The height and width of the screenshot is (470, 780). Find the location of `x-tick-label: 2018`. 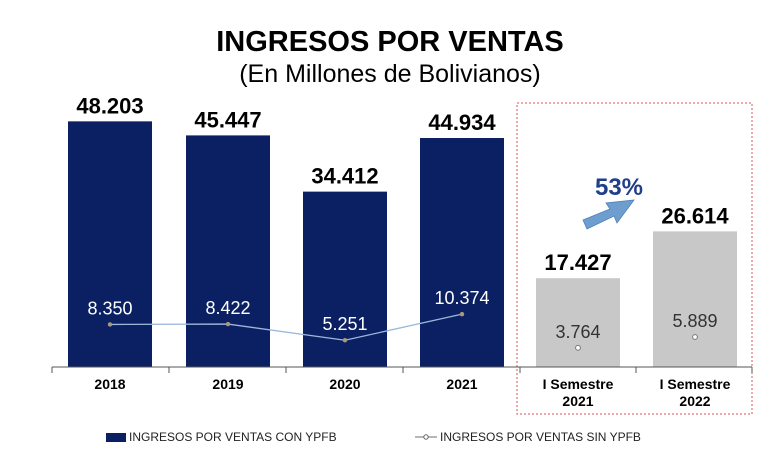

x-tick-label: 2018 is located at coordinates (109, 384).